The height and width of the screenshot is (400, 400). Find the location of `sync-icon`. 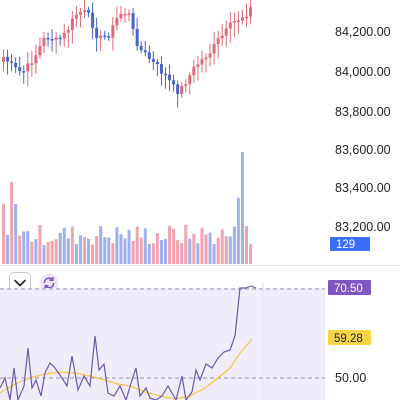

sync-icon is located at coordinates (49, 283).